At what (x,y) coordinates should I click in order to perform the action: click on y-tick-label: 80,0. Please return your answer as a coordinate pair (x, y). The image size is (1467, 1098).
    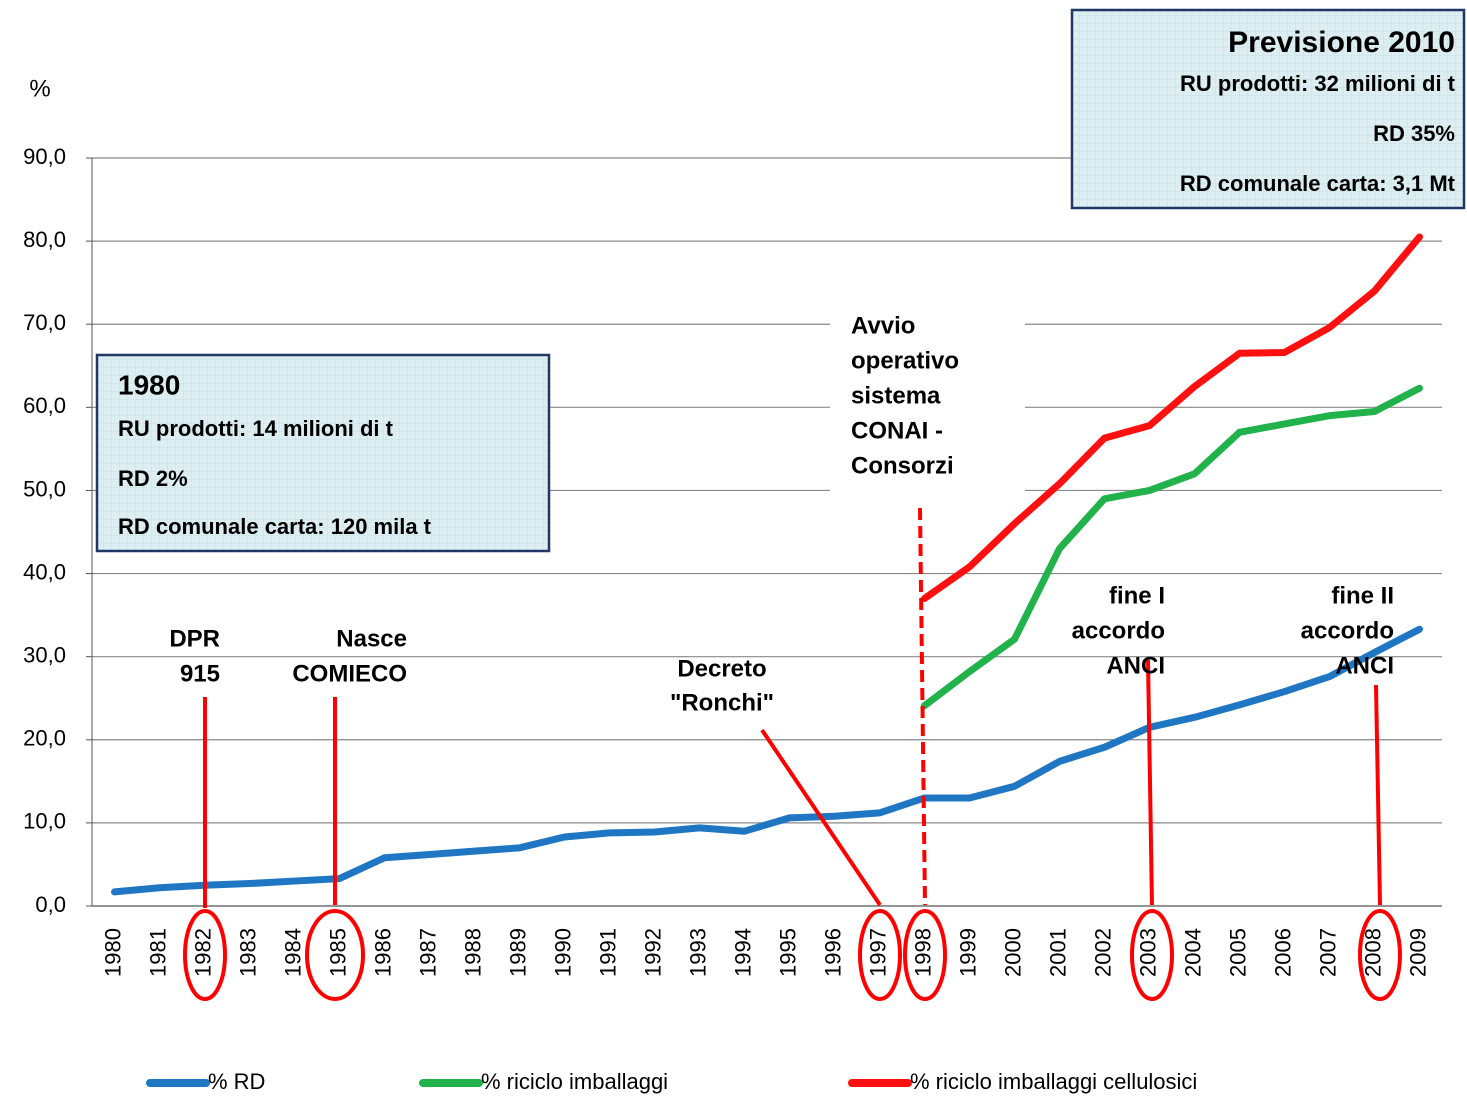
    Looking at the image, I should click on (44, 239).